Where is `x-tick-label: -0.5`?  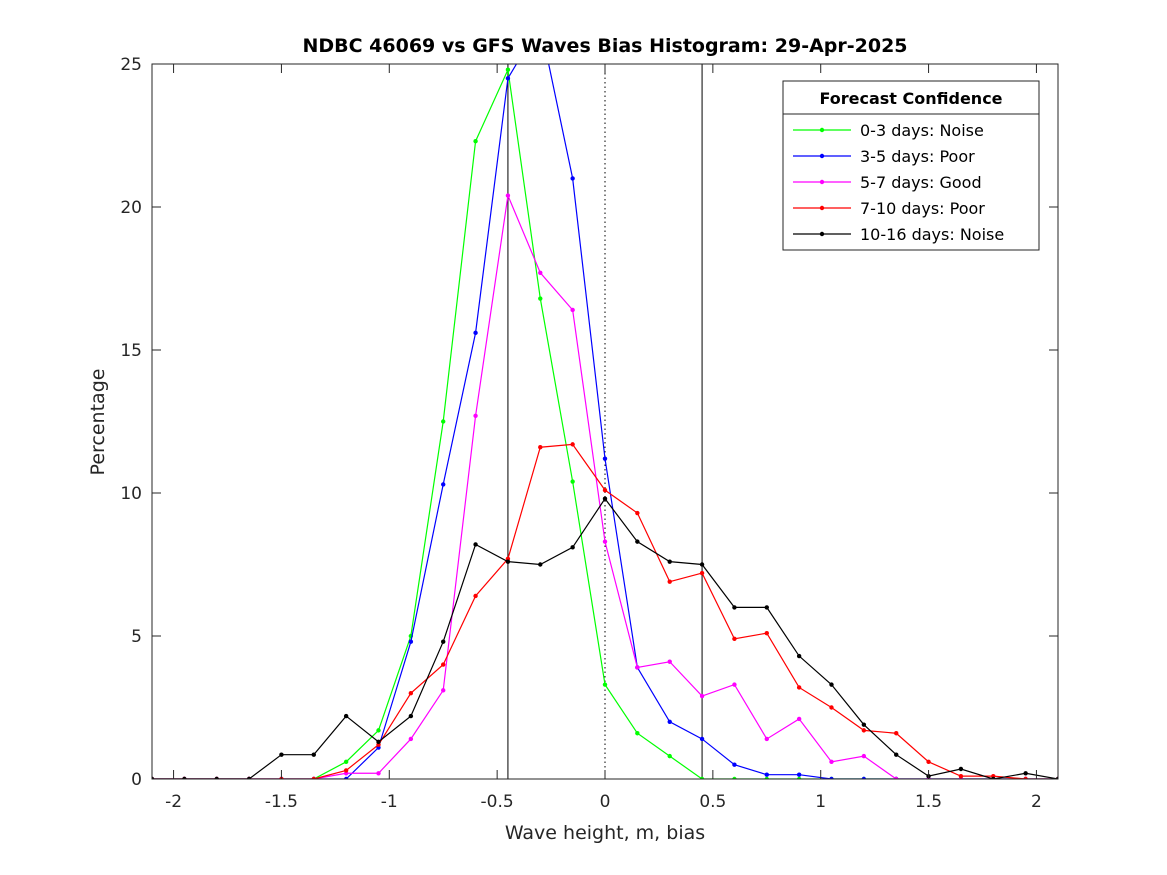 x-tick-label: -0.5 is located at coordinates (497, 802).